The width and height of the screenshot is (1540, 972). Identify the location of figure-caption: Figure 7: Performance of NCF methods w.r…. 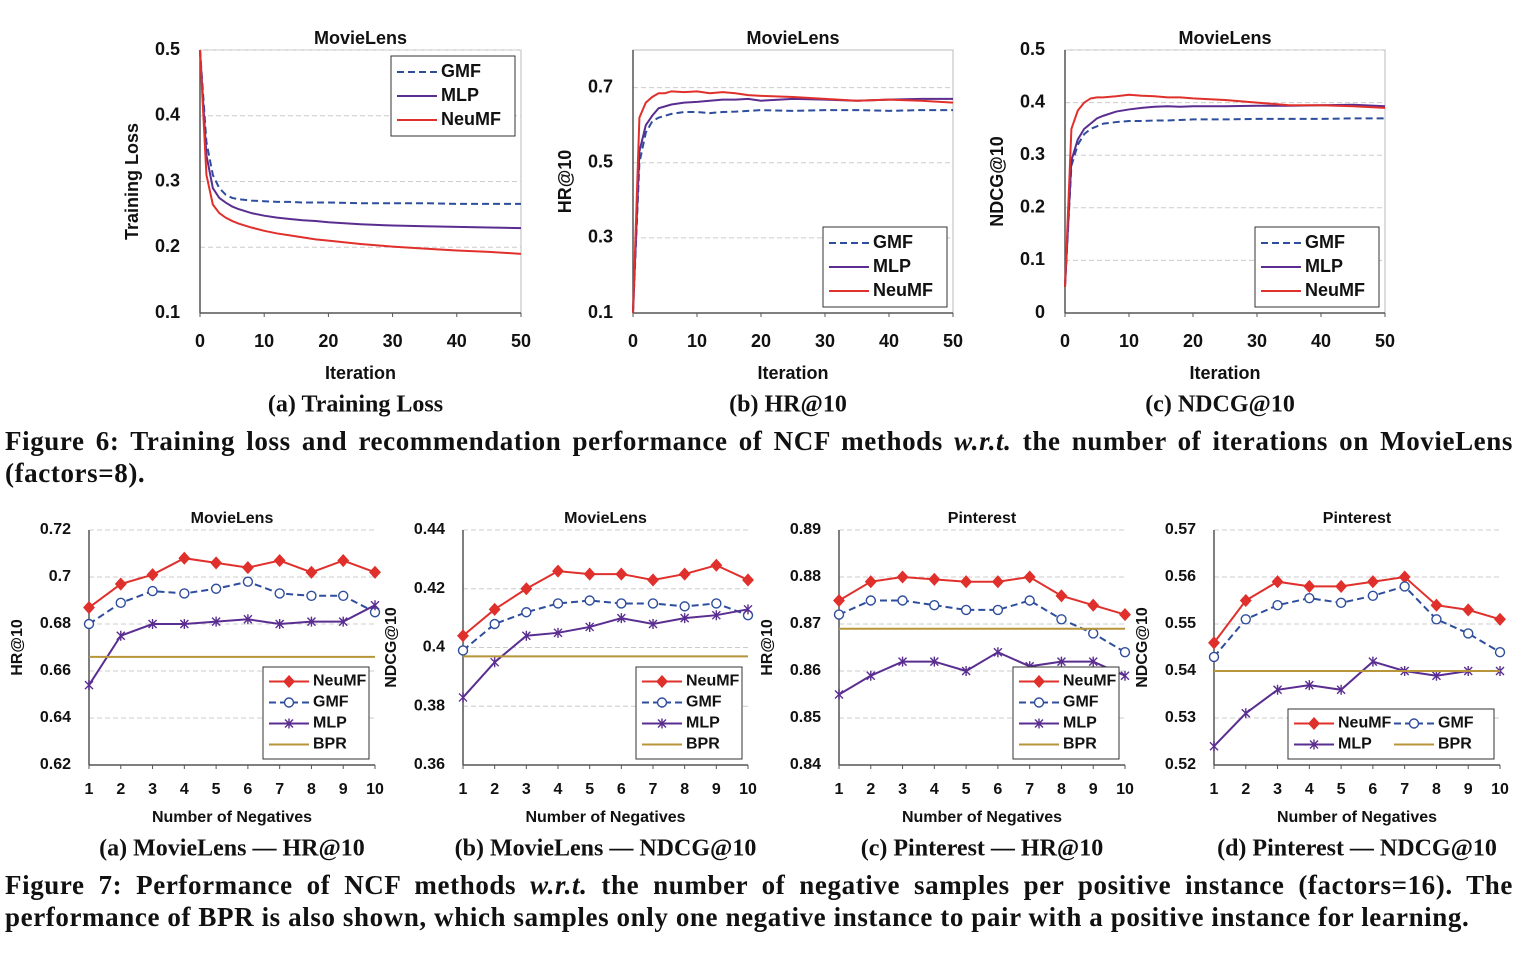
(759, 901).